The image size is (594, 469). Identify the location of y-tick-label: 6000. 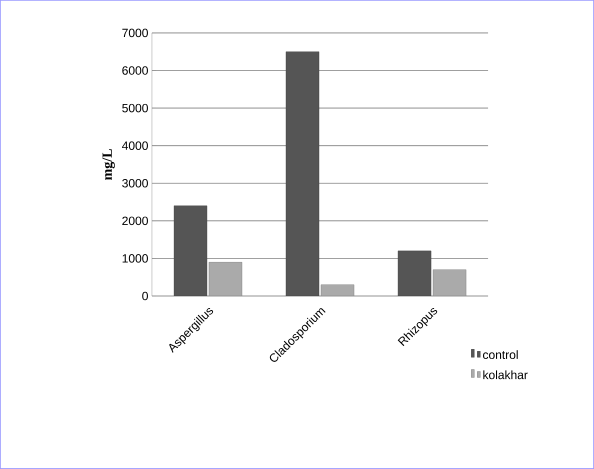
(135, 70).